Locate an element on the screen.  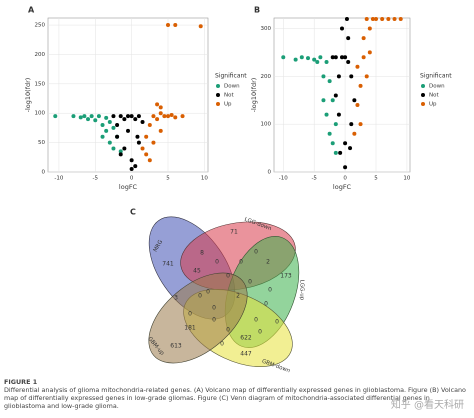
legend-label: Up is located at coordinates (228, 105).